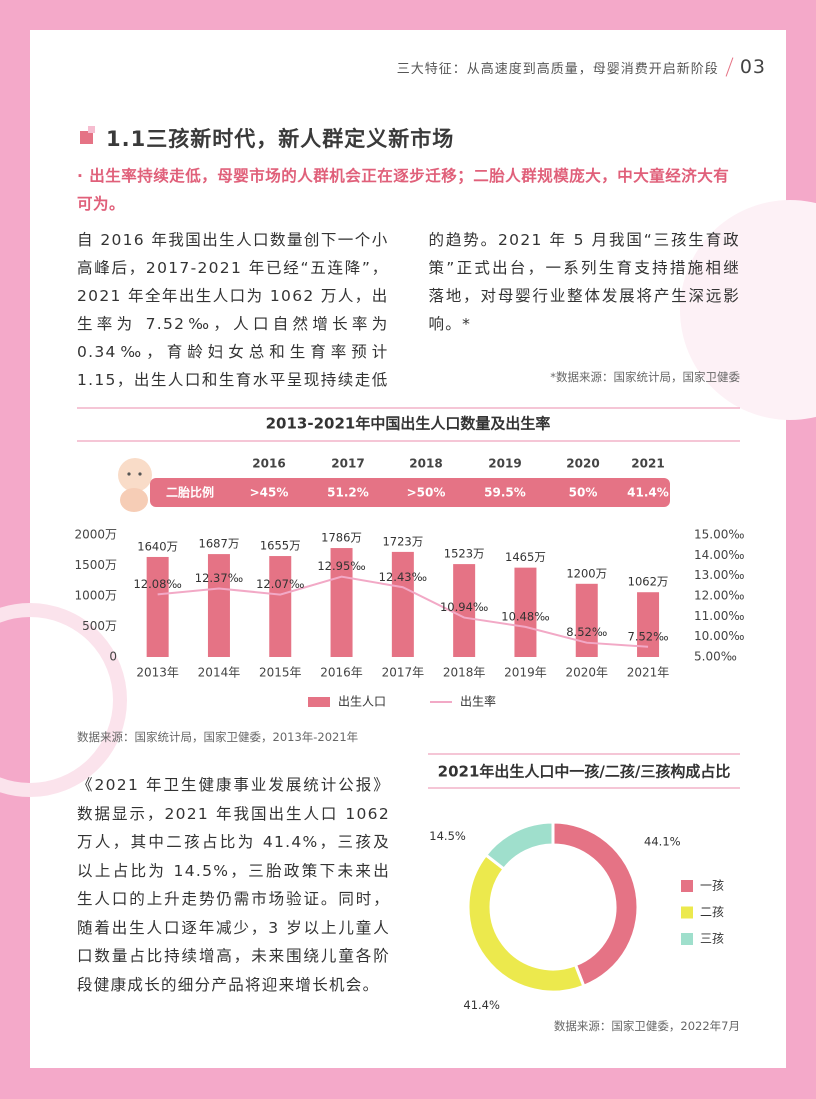  Describe the element at coordinates (519, 846) in the screenshot. I see `donut-slice` at that location.